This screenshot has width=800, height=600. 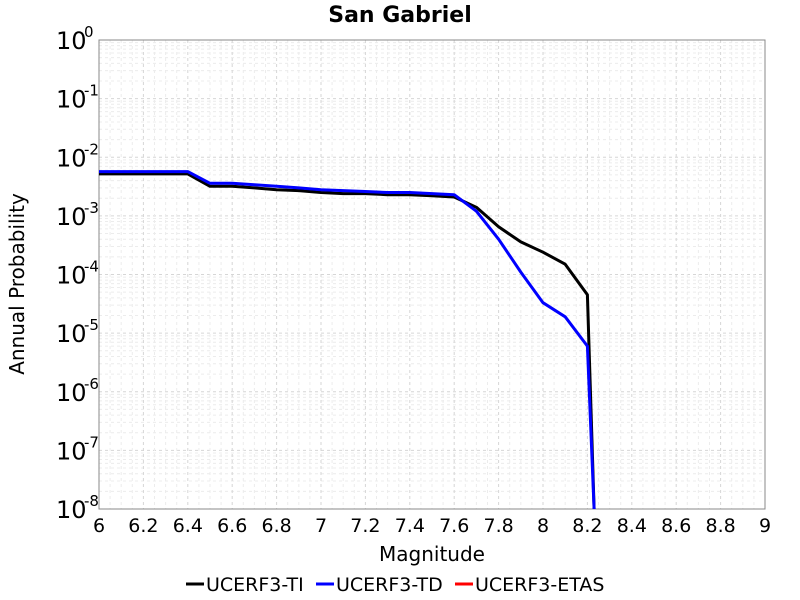 What do you see at coordinates (543, 526) in the screenshot?
I see `x-tick-label: 8` at bounding box center [543, 526].